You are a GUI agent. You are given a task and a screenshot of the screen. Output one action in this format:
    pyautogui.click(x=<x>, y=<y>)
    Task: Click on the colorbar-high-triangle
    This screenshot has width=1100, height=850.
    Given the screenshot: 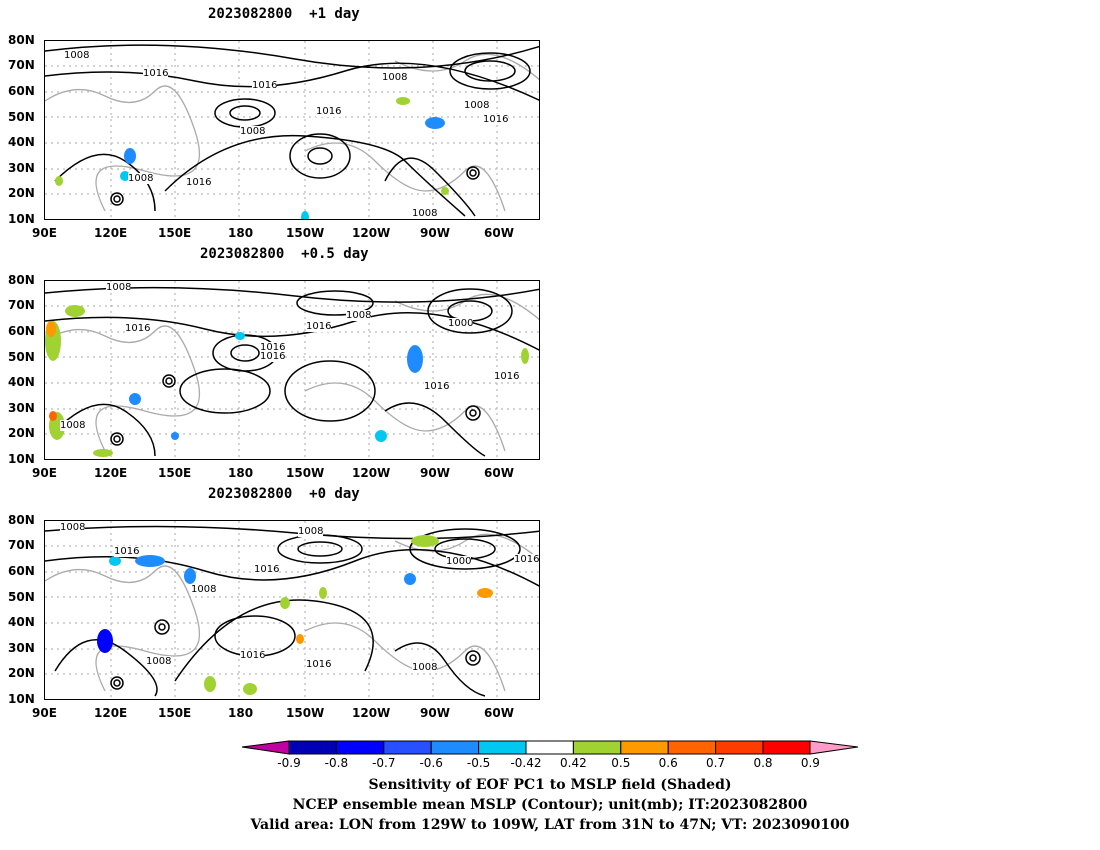 What is the action you would take?
    pyautogui.click(x=834, y=747)
    